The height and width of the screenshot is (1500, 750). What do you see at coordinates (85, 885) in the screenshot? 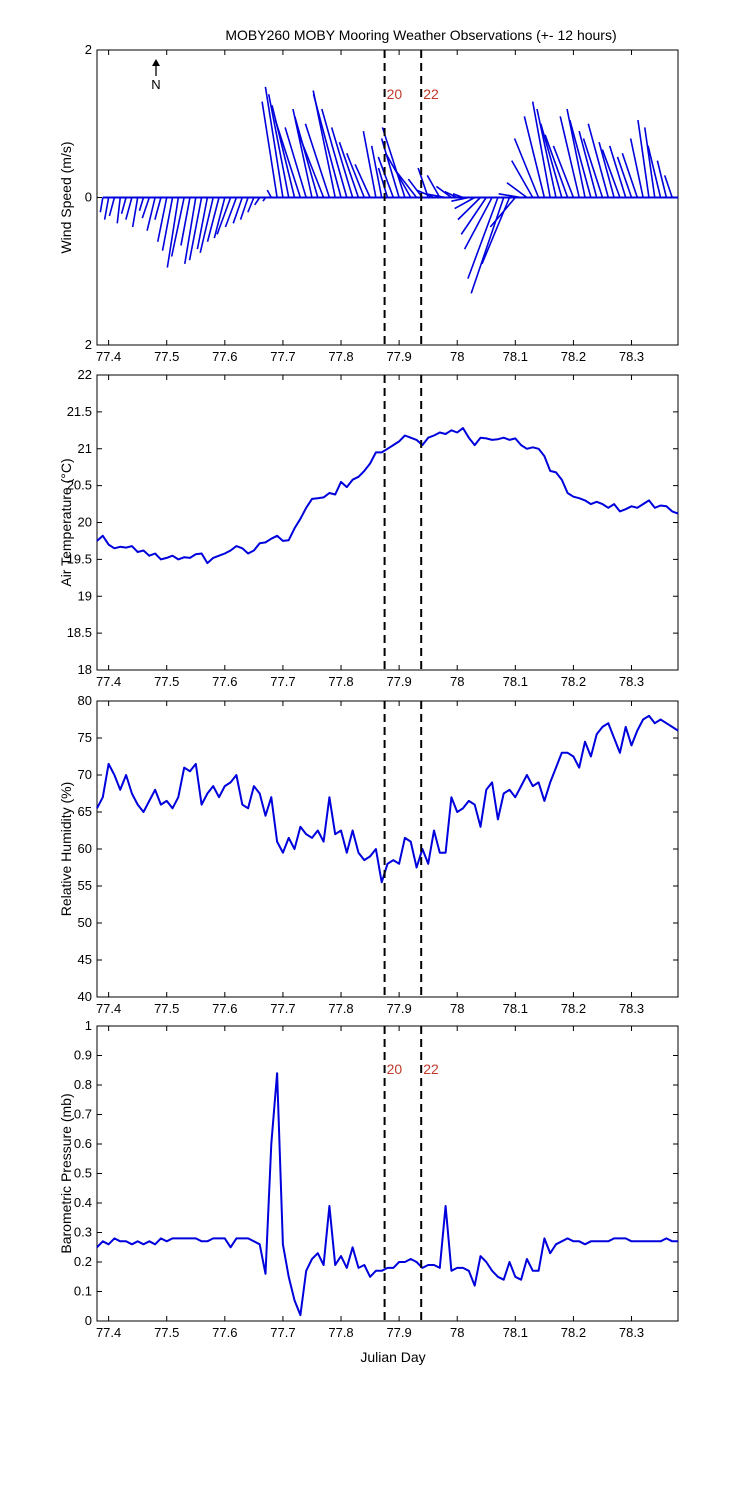
I see `y-tick-label: 55` at bounding box center [85, 885].